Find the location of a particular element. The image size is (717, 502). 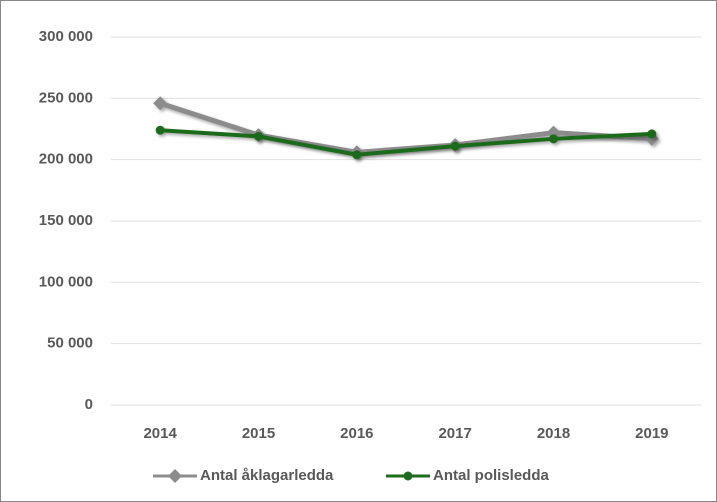

legend-label: Antal åklagarledda is located at coordinates (267, 475).